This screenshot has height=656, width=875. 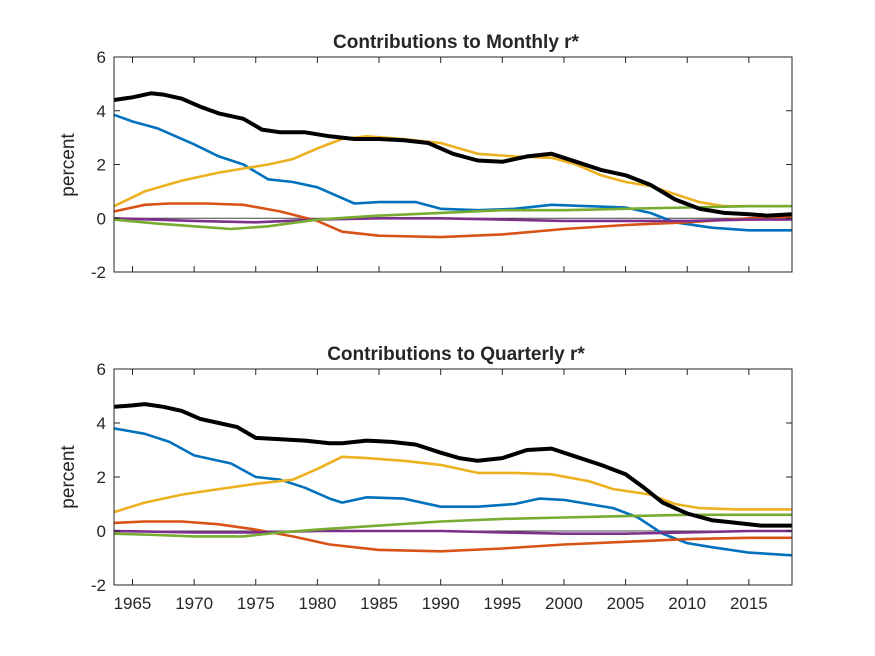 What do you see at coordinates (626, 603) in the screenshot?
I see `quarterly-x-tick-label: 2005` at bounding box center [626, 603].